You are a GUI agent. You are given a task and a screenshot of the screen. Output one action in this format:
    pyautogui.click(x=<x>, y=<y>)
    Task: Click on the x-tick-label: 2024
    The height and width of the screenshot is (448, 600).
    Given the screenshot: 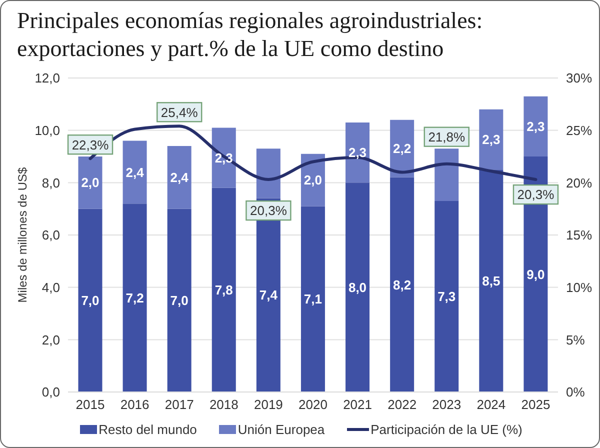 What is the action you would take?
    pyautogui.click(x=491, y=404)
    